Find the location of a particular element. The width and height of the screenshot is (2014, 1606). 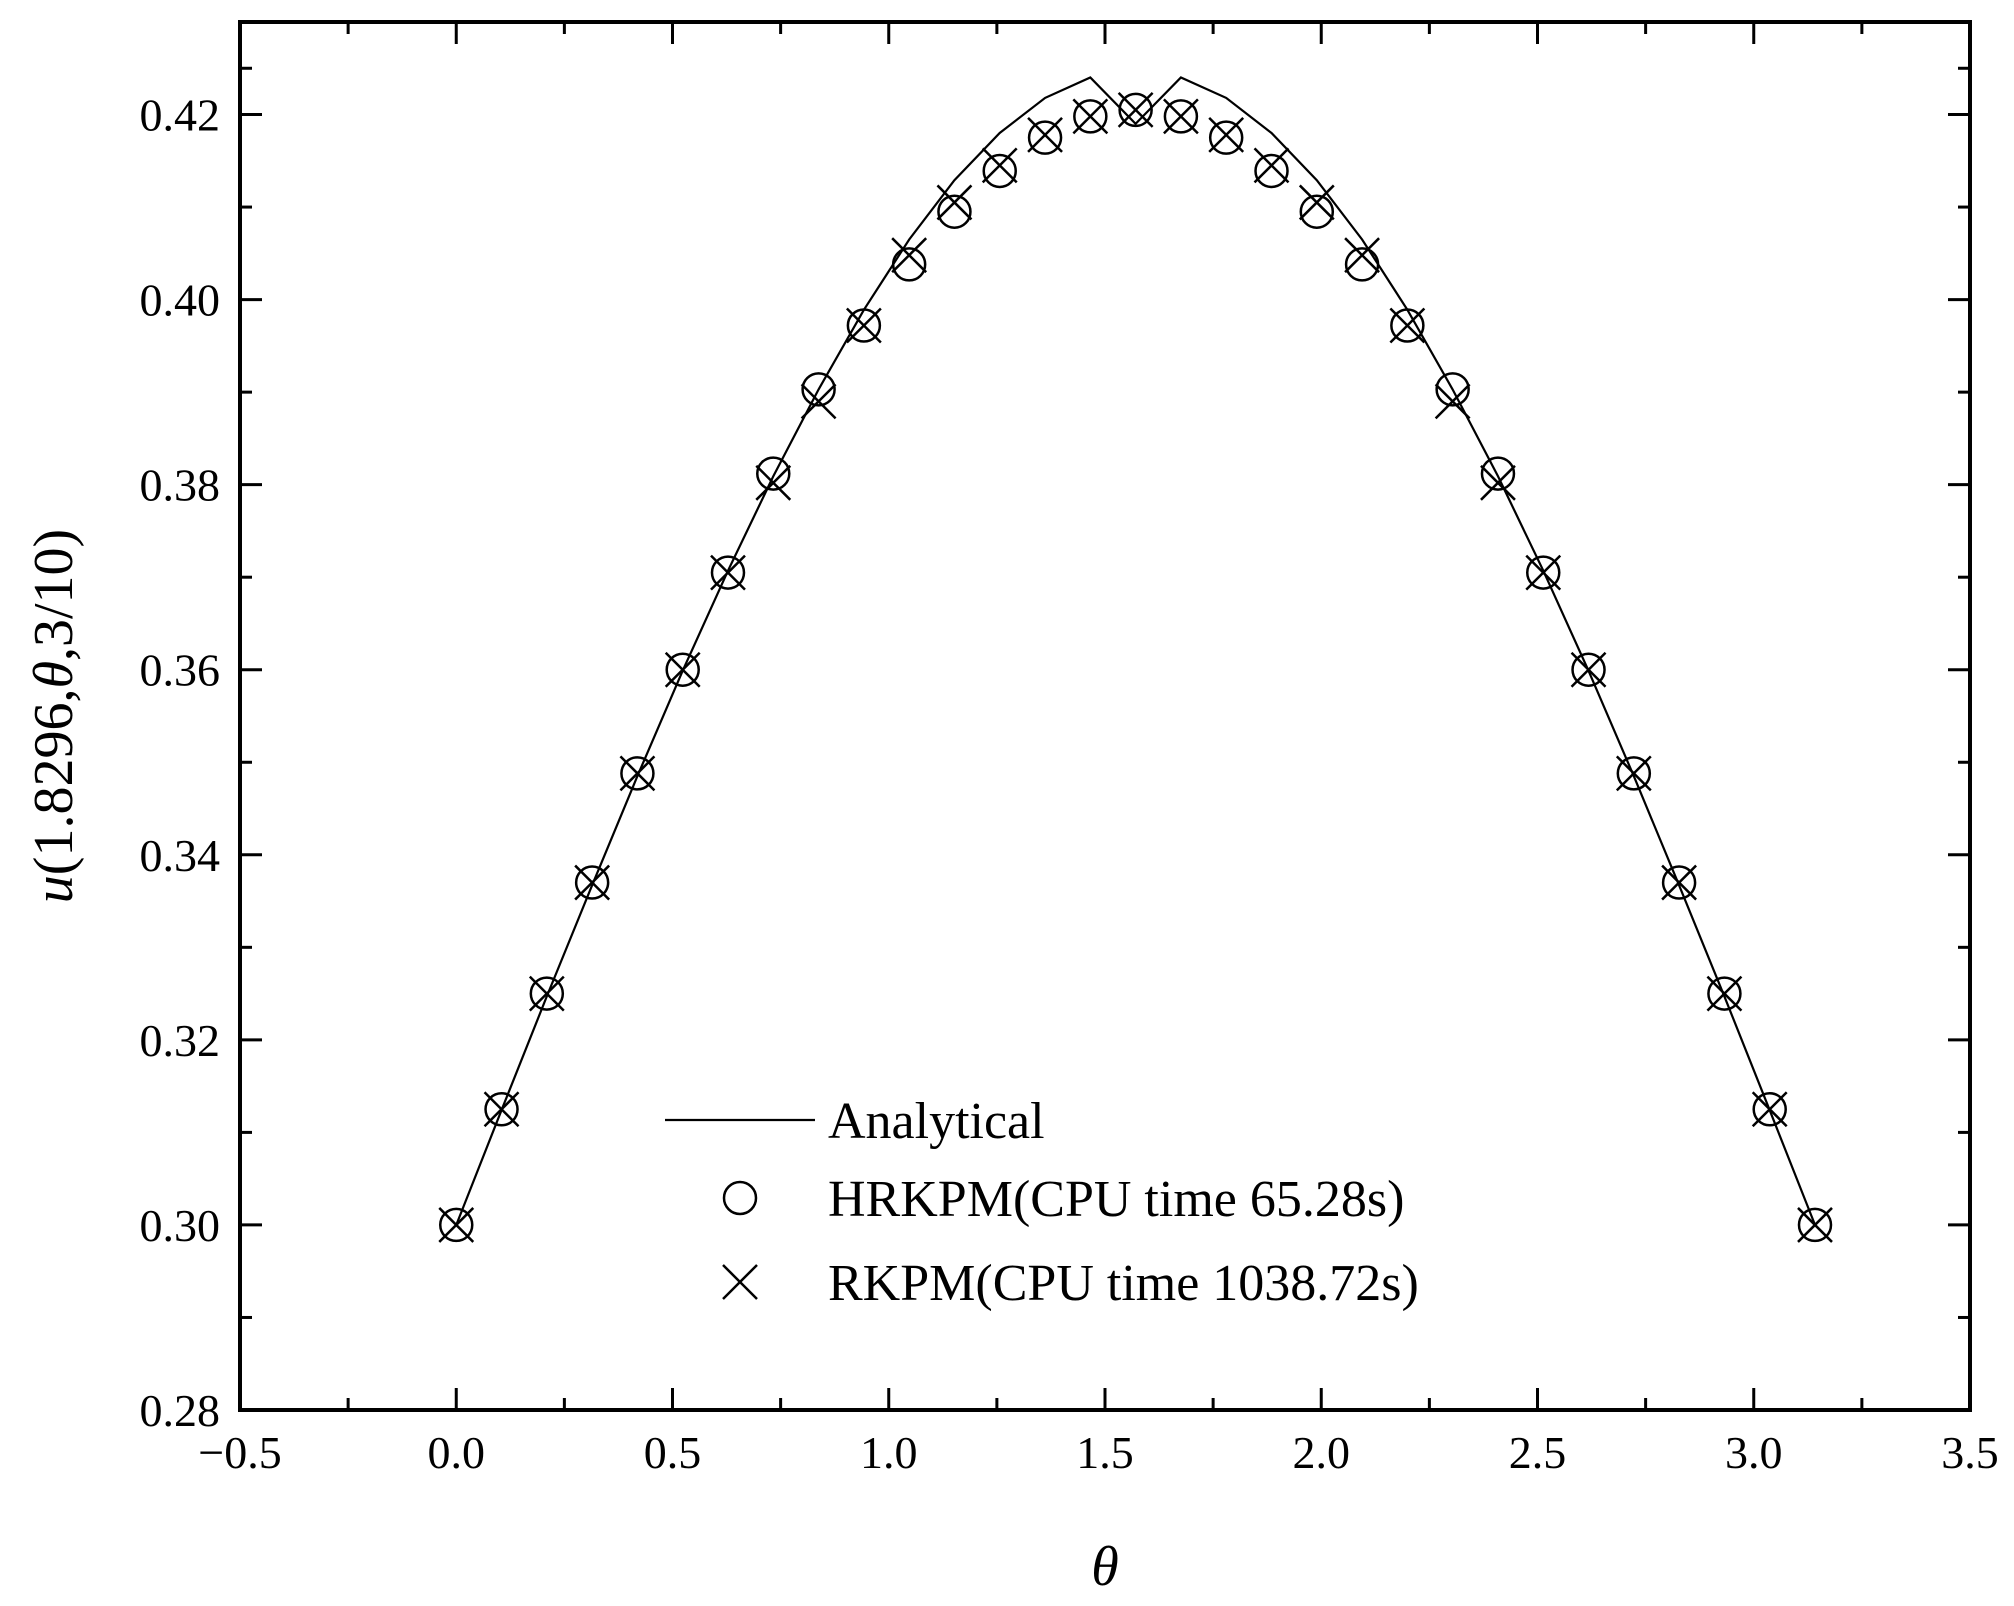

x-tick-label: 0.5 is located at coordinates (673, 1452).